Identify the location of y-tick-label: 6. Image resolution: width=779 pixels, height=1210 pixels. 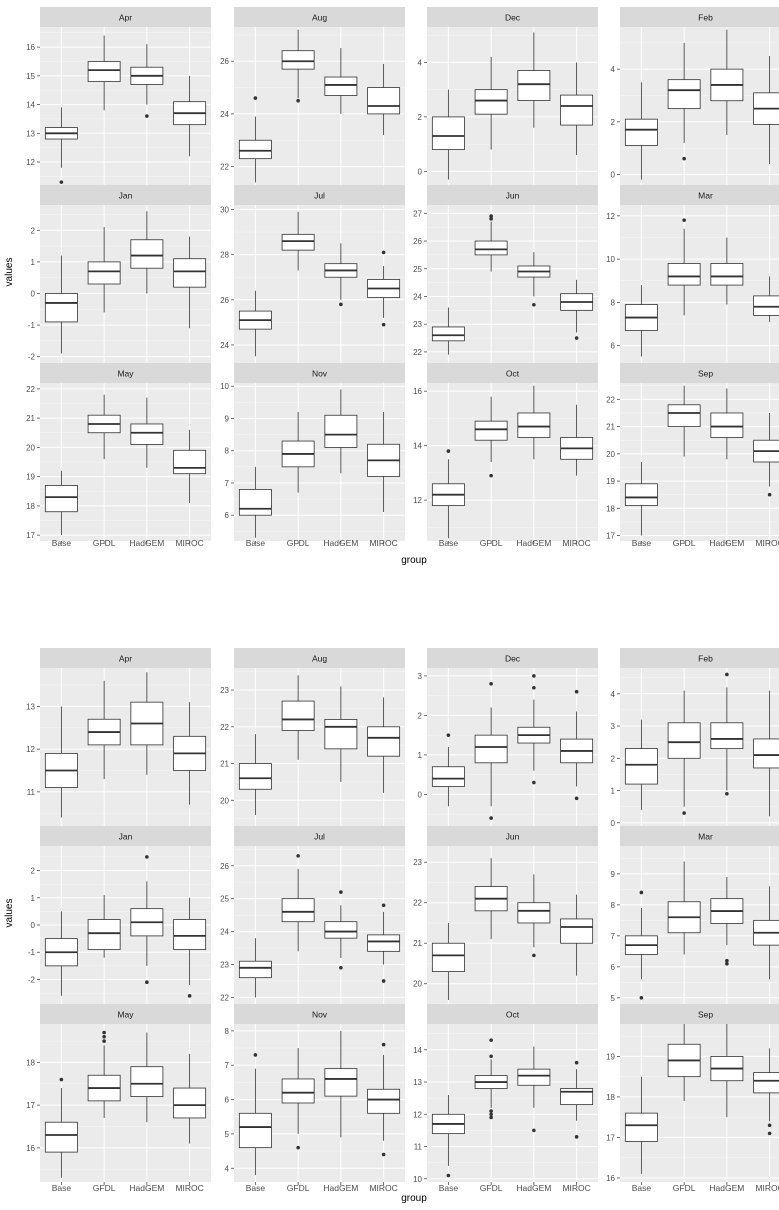
(227, 1100).